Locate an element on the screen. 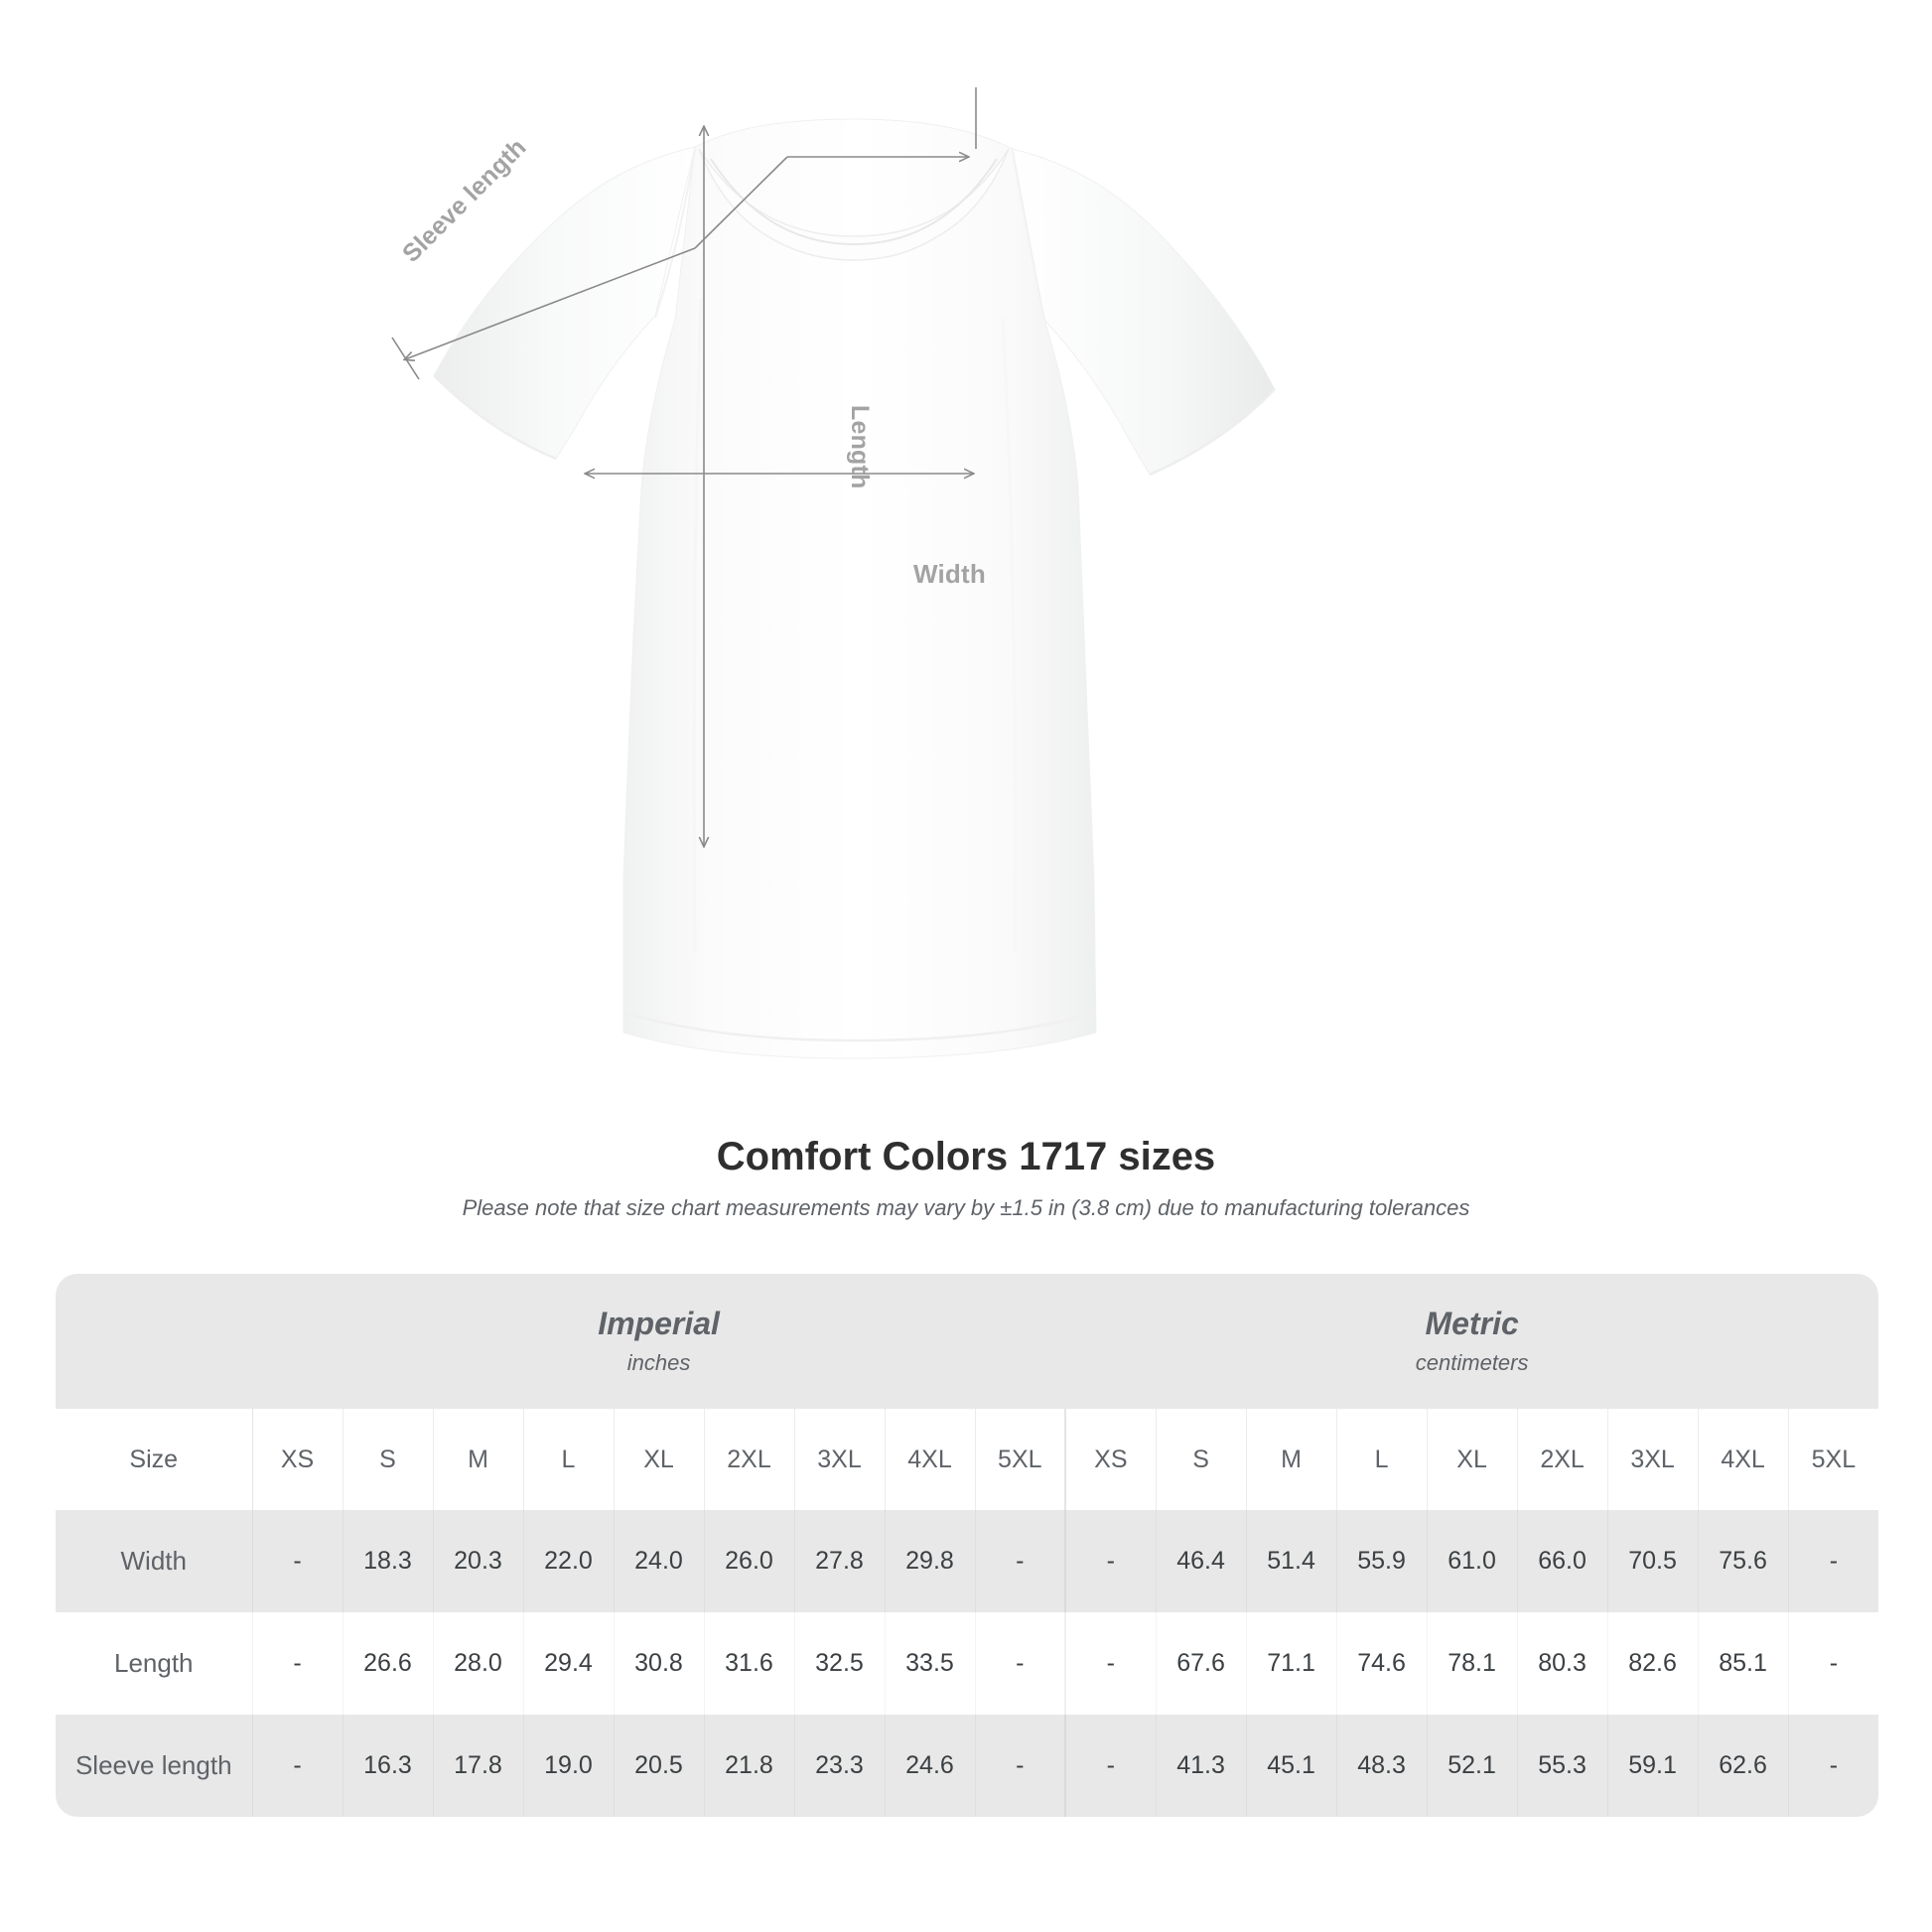  cell-width-imperial-3xl: 27.8 is located at coordinates (840, 1561).